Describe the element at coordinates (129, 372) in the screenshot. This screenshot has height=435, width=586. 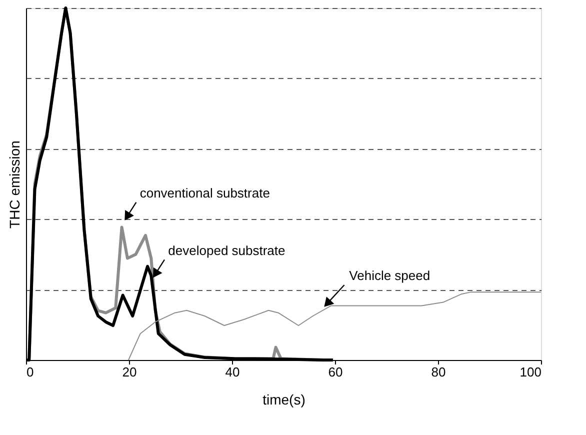
I see `x-tick-label: 20` at that location.